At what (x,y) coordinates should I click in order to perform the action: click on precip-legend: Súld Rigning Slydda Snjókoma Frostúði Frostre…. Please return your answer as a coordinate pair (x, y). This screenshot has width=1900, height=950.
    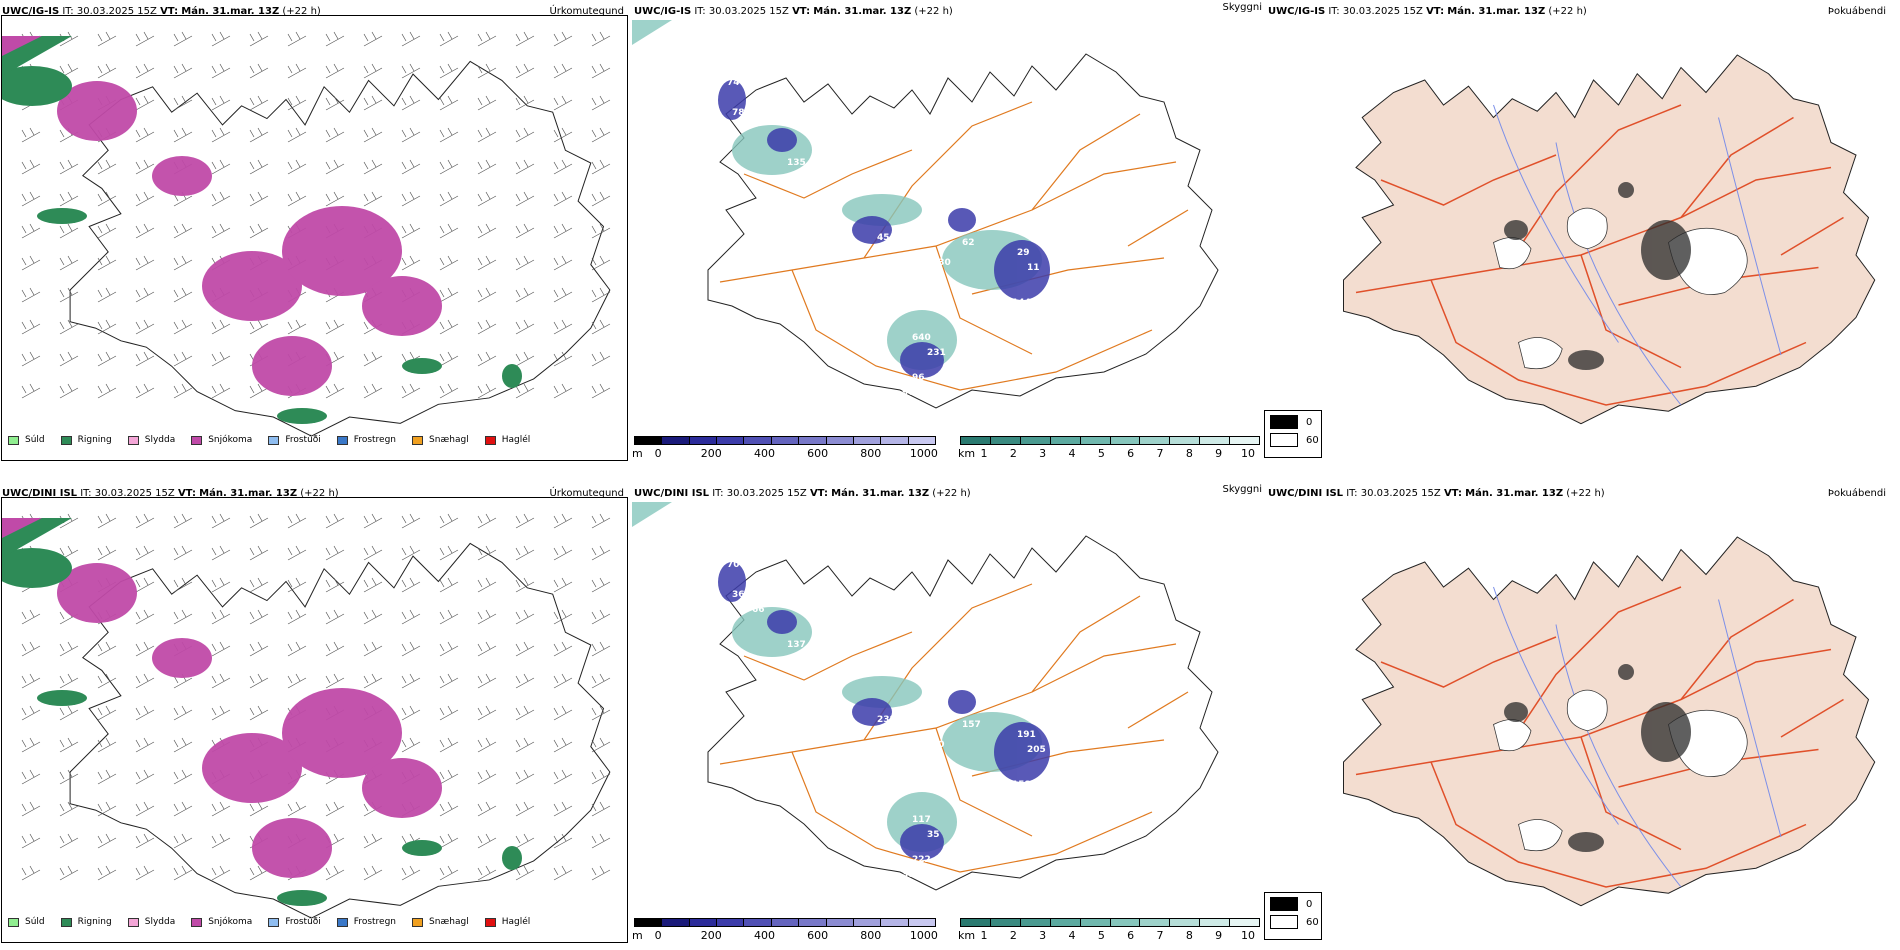
    Looking at the image, I should click on (277, 440).